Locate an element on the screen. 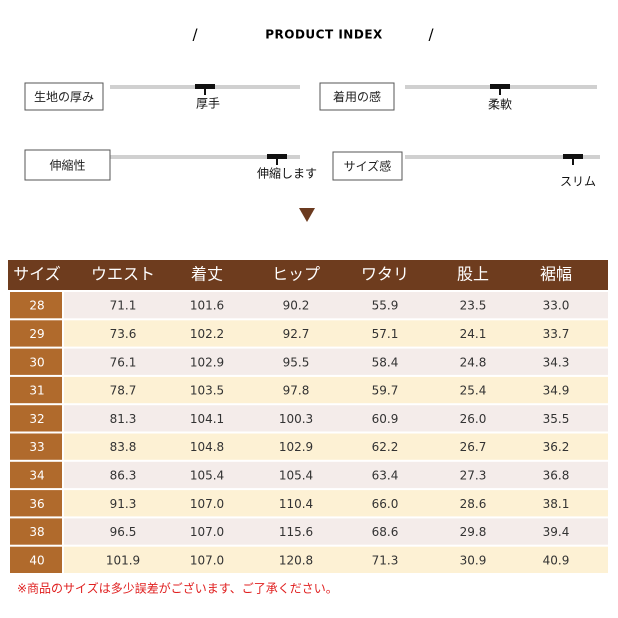  cell: 38.1 is located at coordinates (556, 504).